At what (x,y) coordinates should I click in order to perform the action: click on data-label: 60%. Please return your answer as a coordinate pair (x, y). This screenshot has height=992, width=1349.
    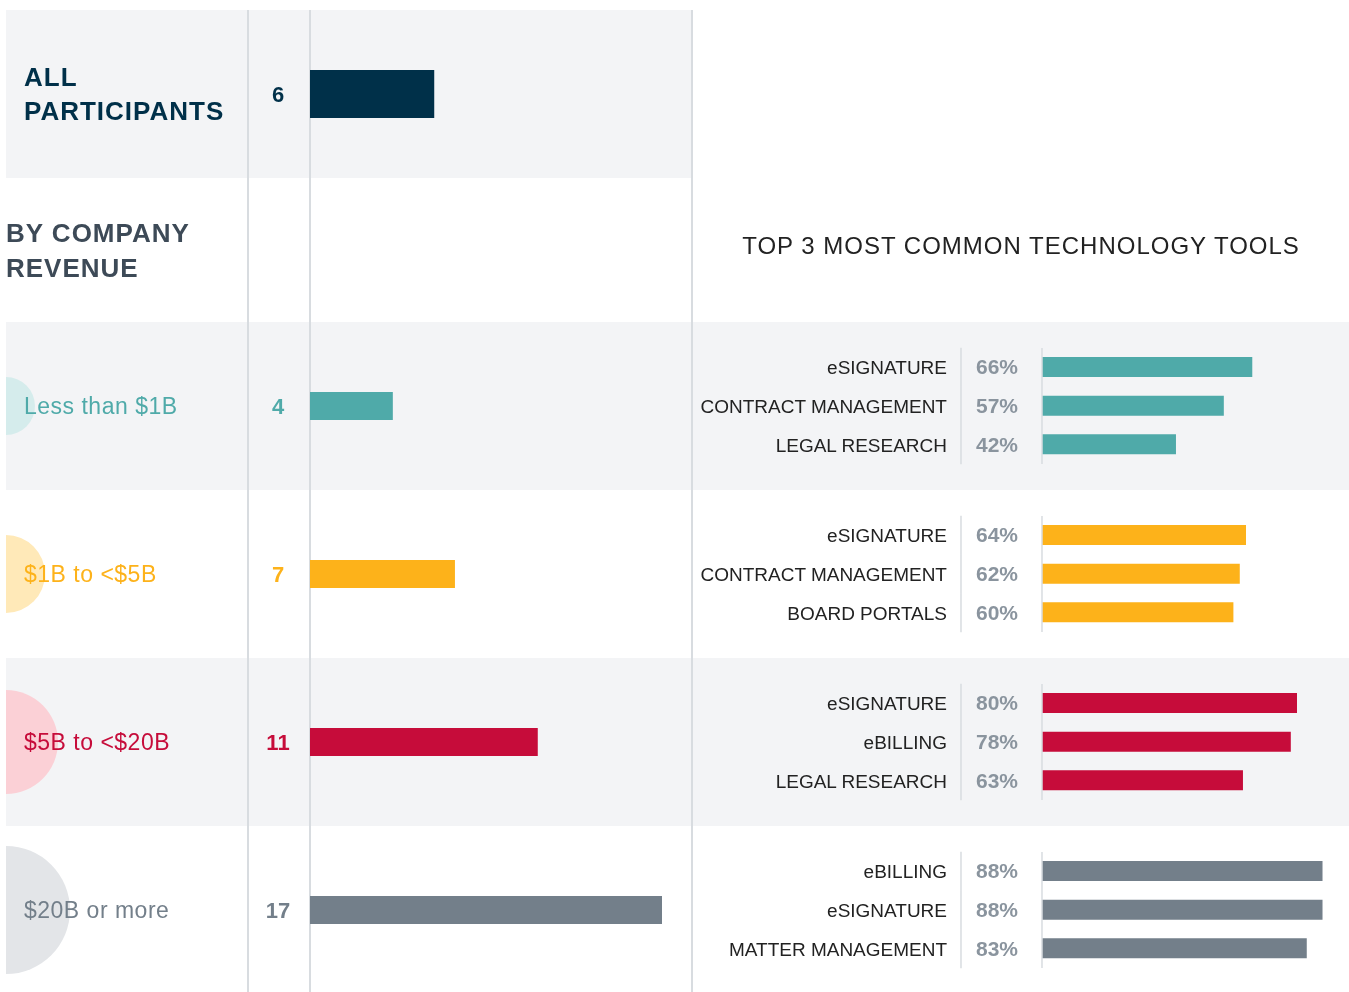
    Looking at the image, I should click on (997, 612).